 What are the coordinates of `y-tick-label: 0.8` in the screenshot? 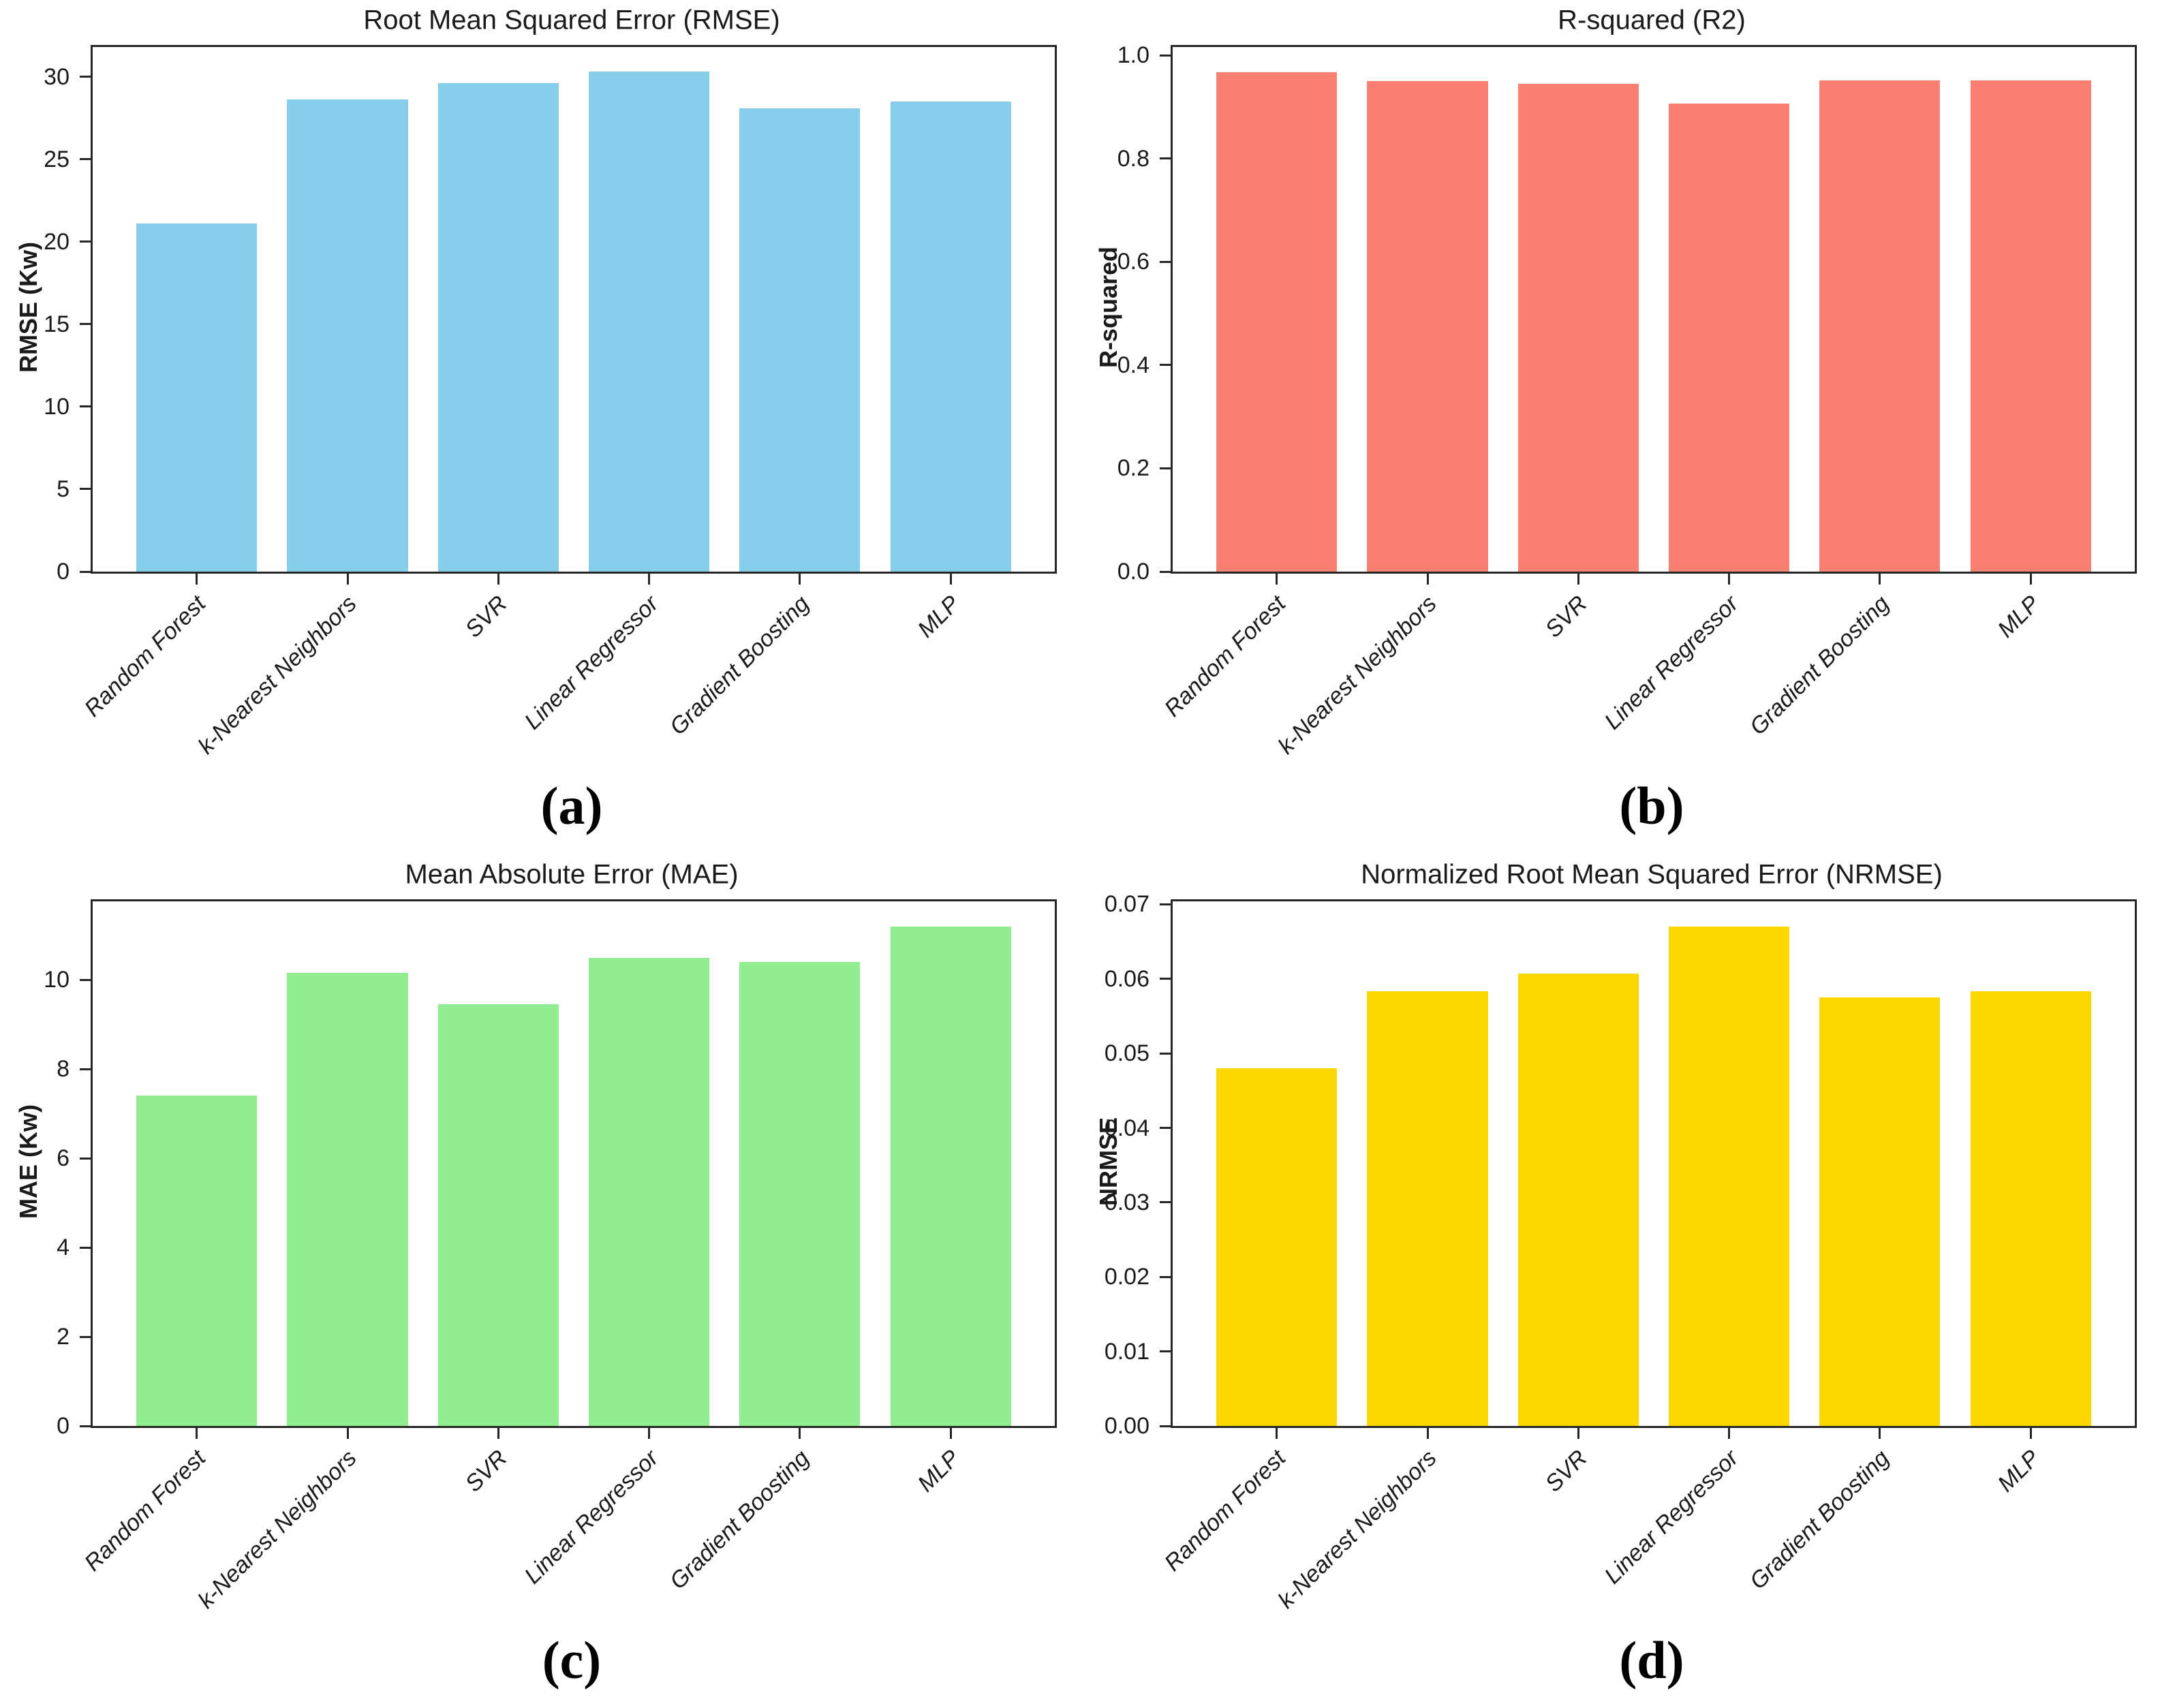 It's located at (1133, 158).